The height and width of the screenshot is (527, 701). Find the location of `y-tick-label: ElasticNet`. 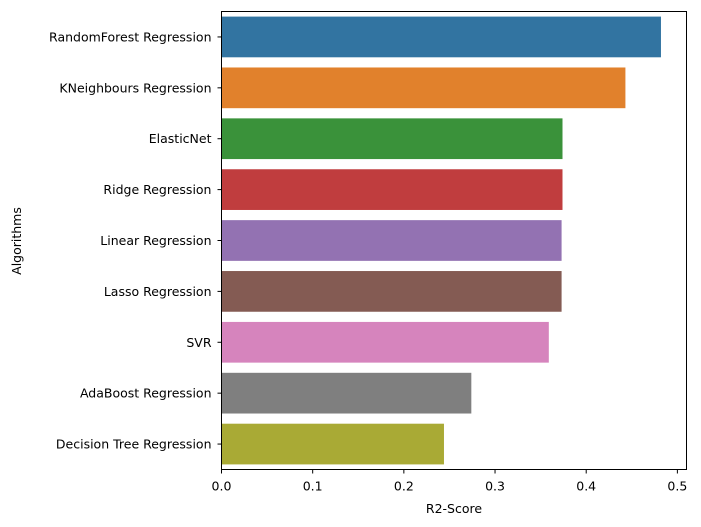

y-tick-label: ElasticNet is located at coordinates (180, 138).